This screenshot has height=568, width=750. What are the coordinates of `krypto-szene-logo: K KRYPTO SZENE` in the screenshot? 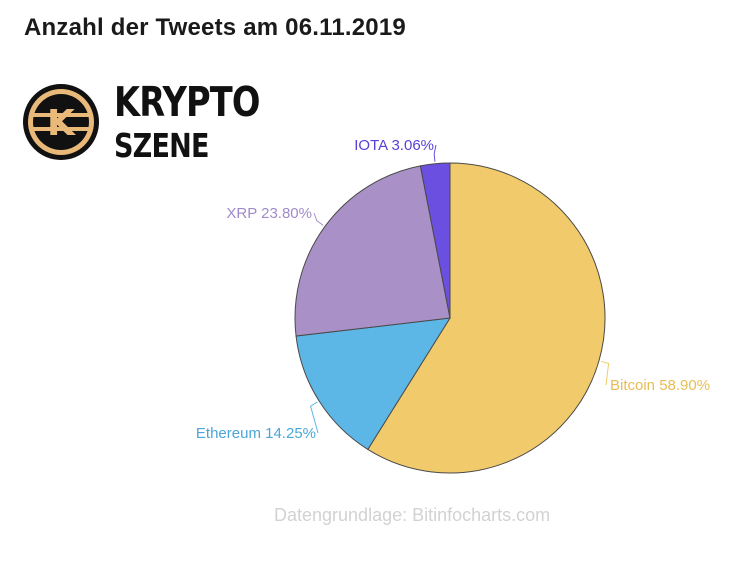 It's located at (157, 122).